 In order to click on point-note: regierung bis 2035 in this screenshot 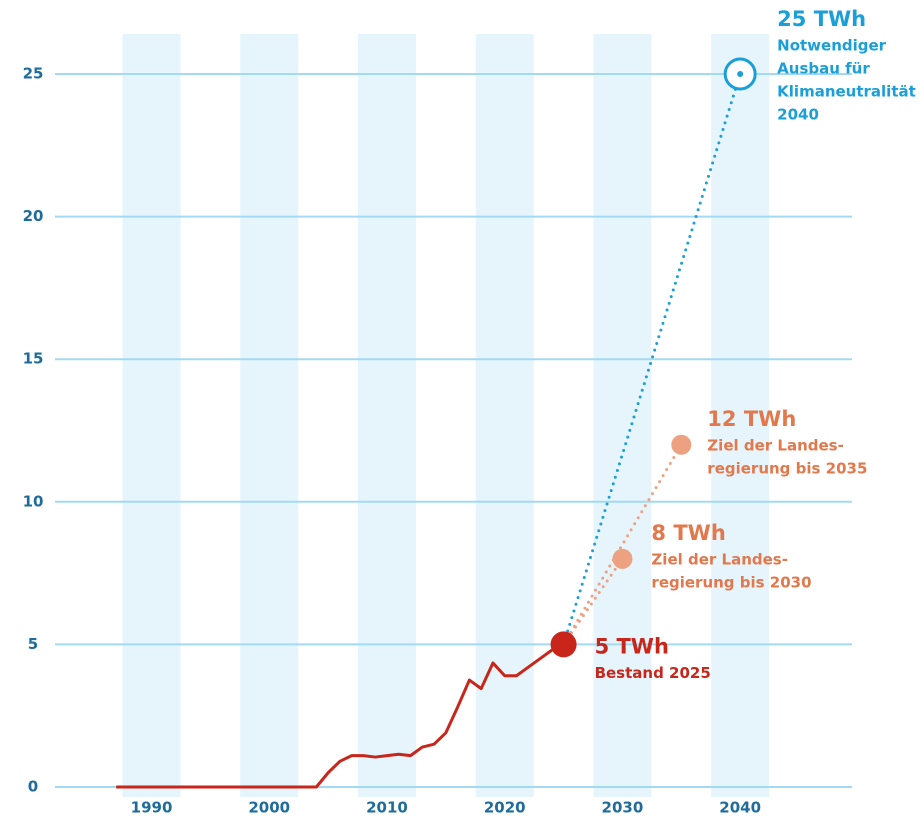, I will do `click(787, 468)`.